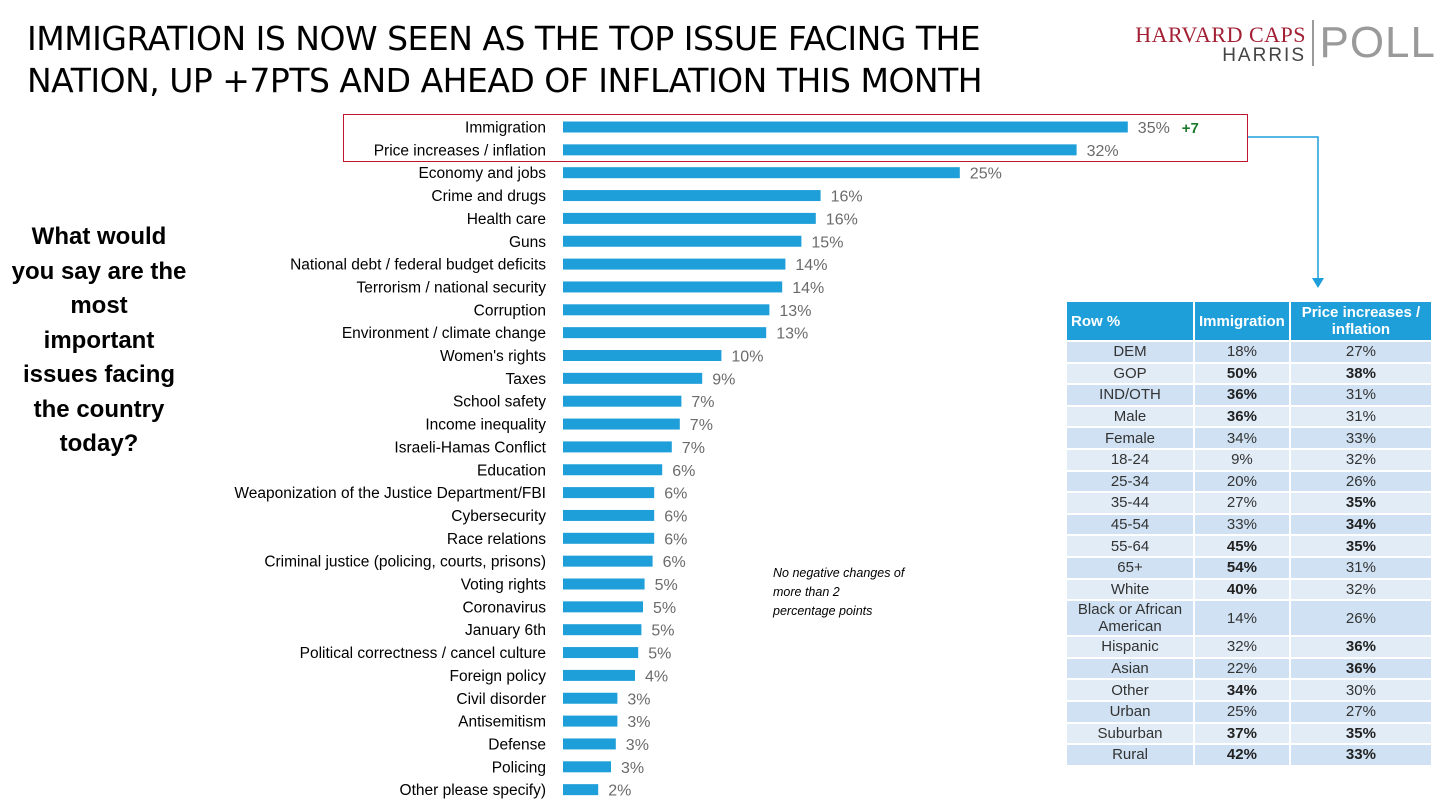  What do you see at coordinates (1190, 128) in the screenshot?
I see `change-annotation: +7` at bounding box center [1190, 128].